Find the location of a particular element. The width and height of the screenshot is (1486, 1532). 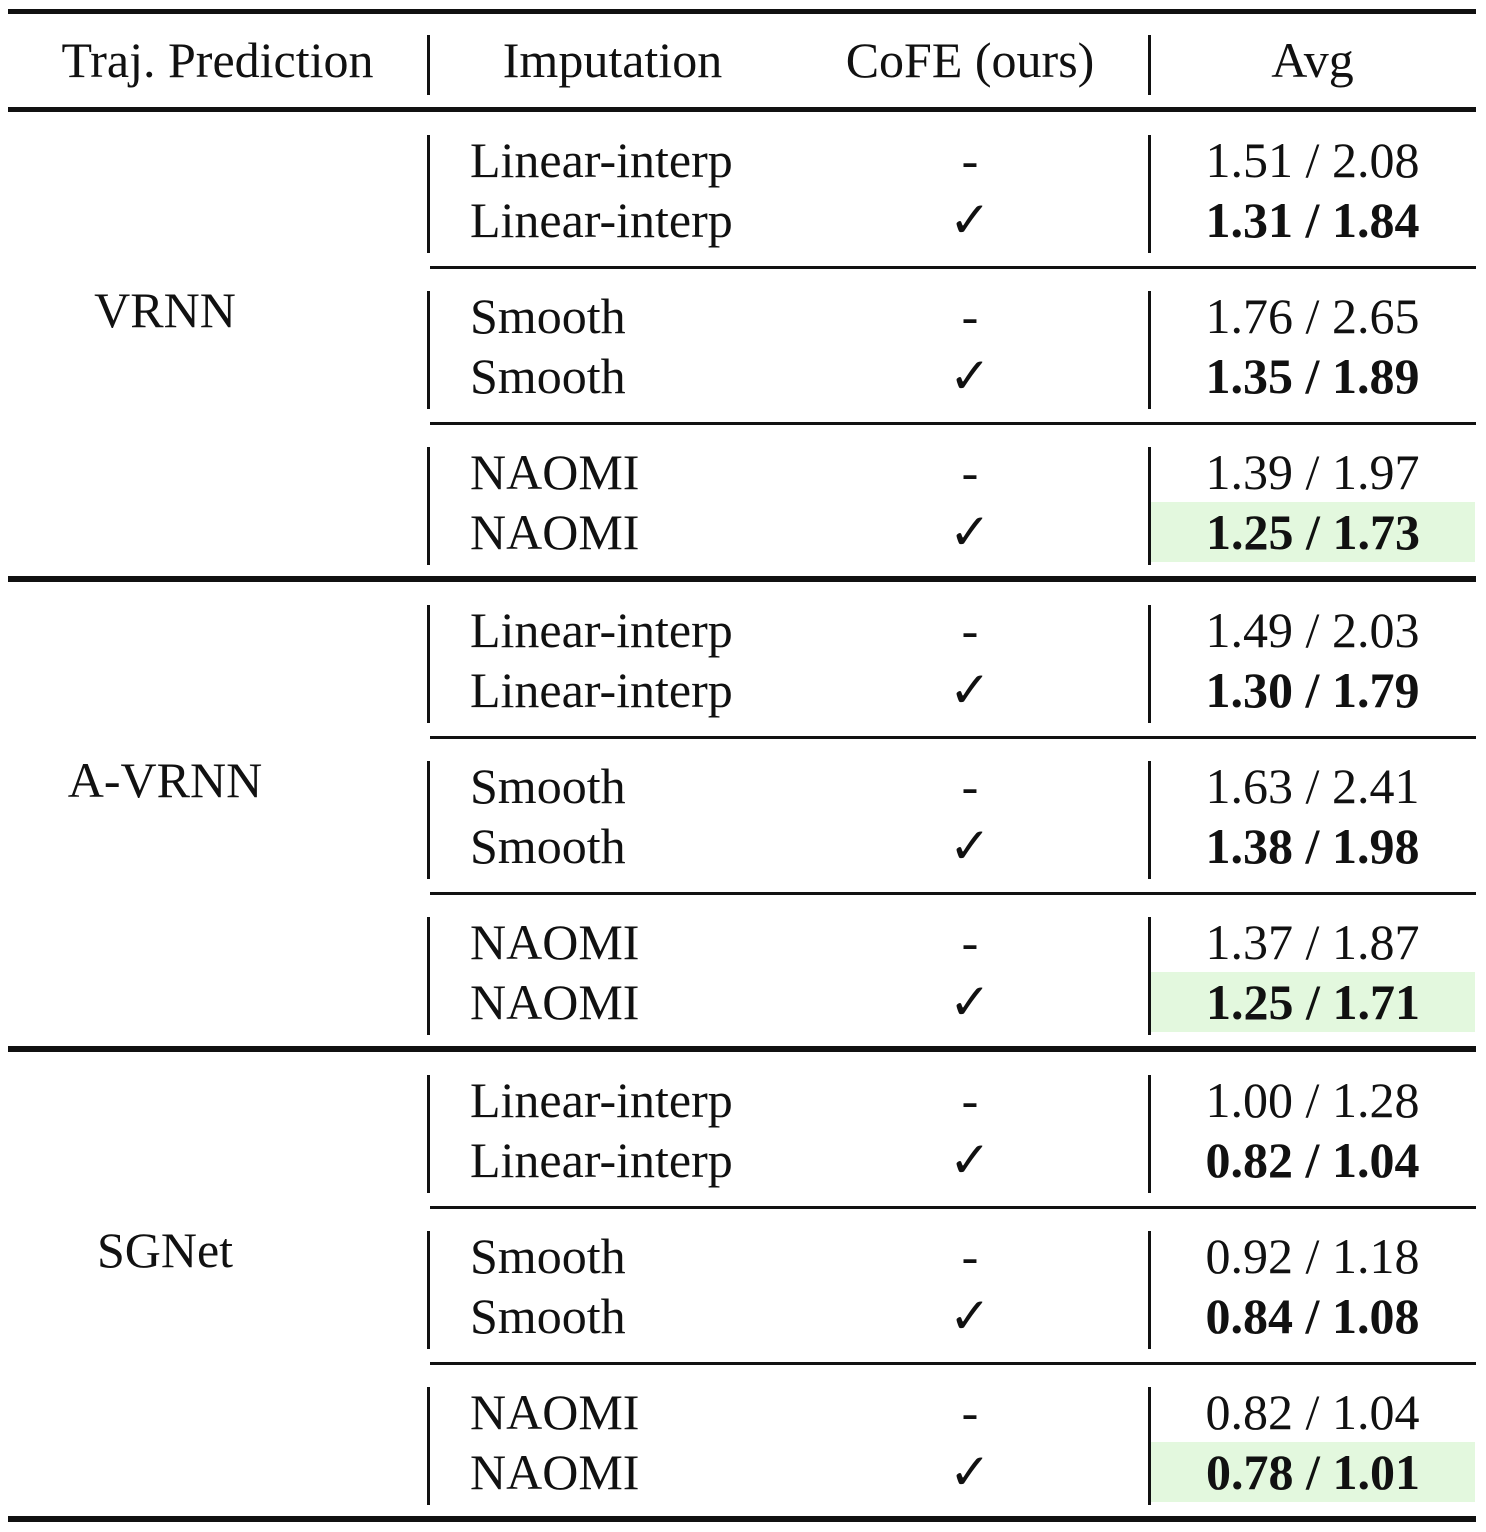

bottom-rule is located at coordinates (742, 1519).